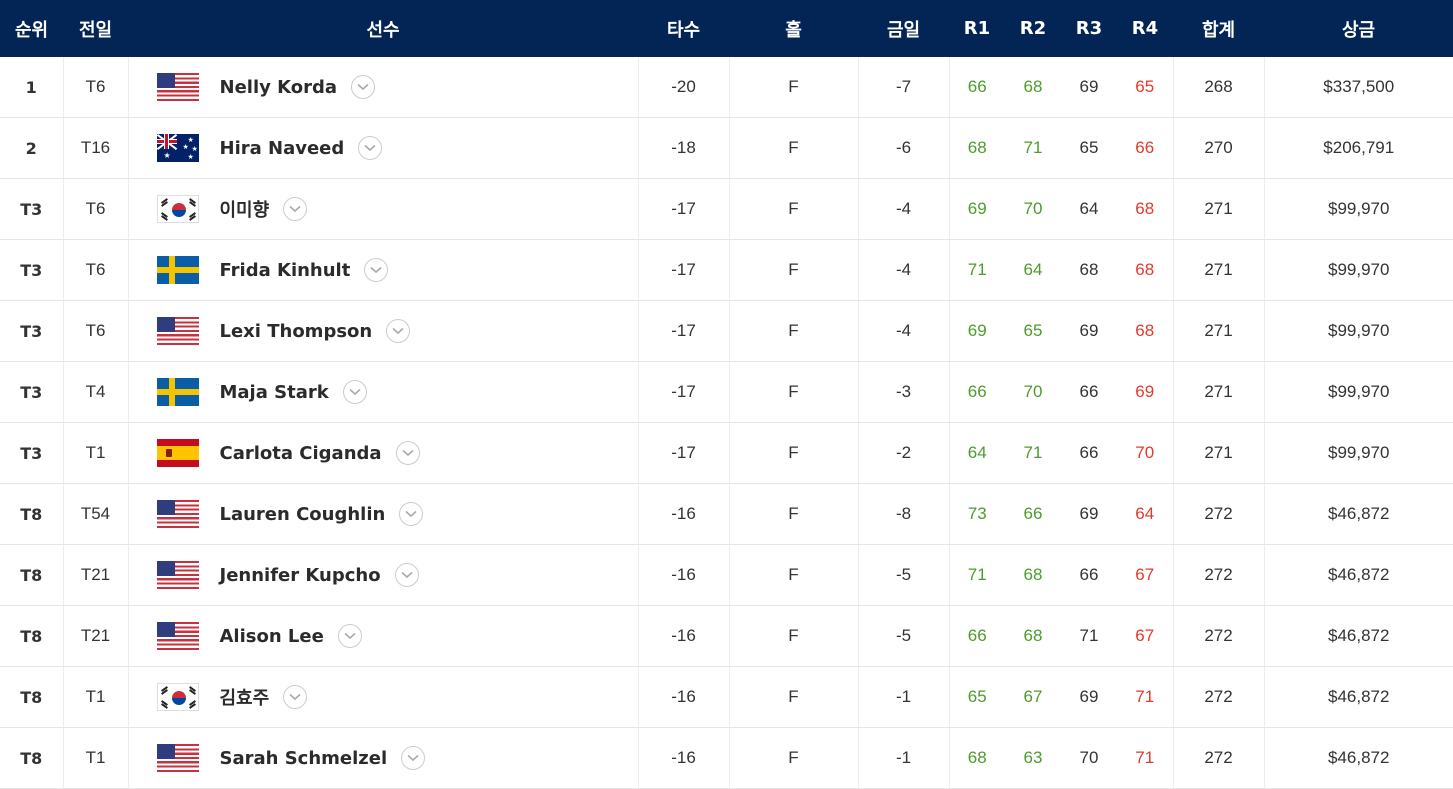  What do you see at coordinates (1145, 453) in the screenshot?
I see `r4-cell: 70` at bounding box center [1145, 453].